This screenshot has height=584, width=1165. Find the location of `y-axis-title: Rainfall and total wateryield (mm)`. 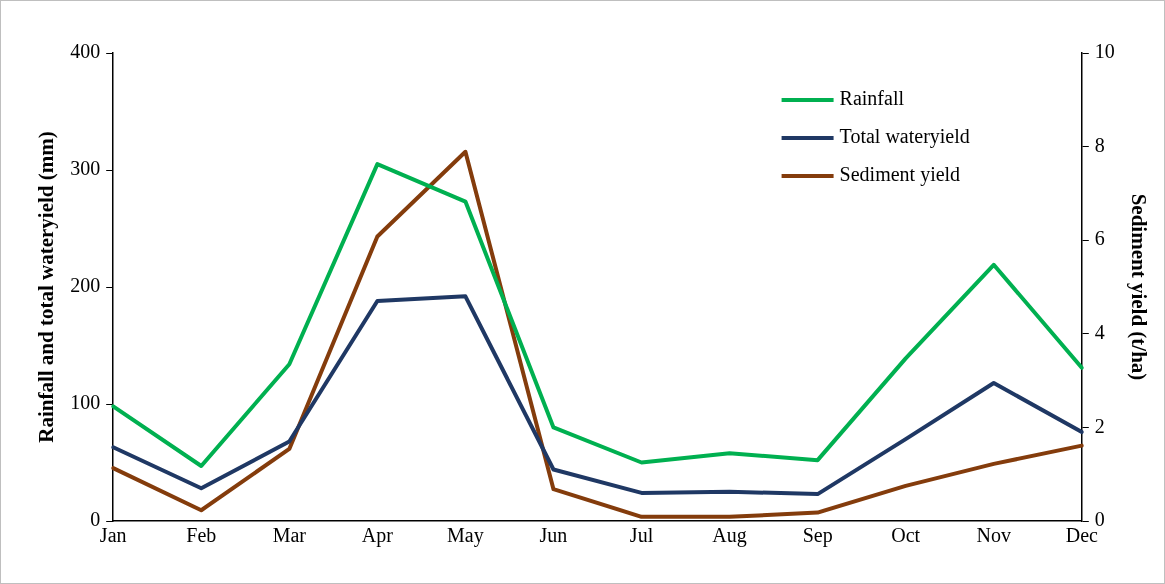

y-axis-title: Rainfall and total wateryield (mm) is located at coordinates (46, 287).